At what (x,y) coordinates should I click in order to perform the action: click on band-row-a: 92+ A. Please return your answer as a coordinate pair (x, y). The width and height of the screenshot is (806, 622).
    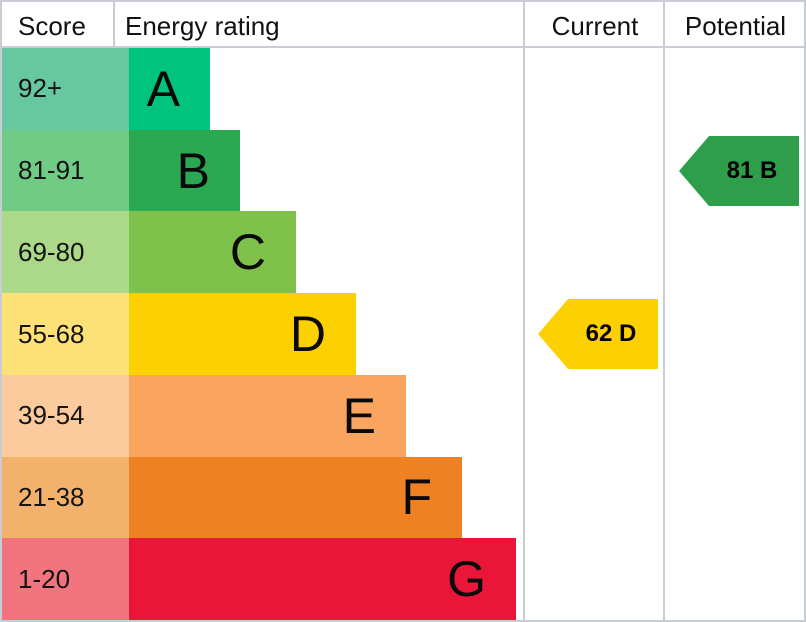
    Looking at the image, I should click on (403, 89).